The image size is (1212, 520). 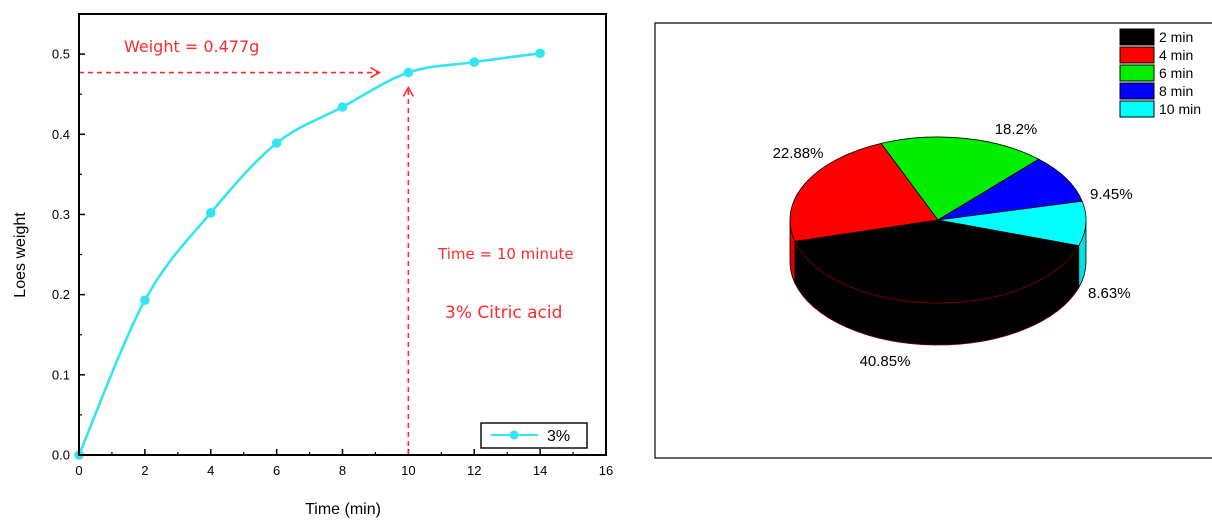 What do you see at coordinates (1176, 73) in the screenshot?
I see `pie-legend-label: 6 min` at bounding box center [1176, 73].